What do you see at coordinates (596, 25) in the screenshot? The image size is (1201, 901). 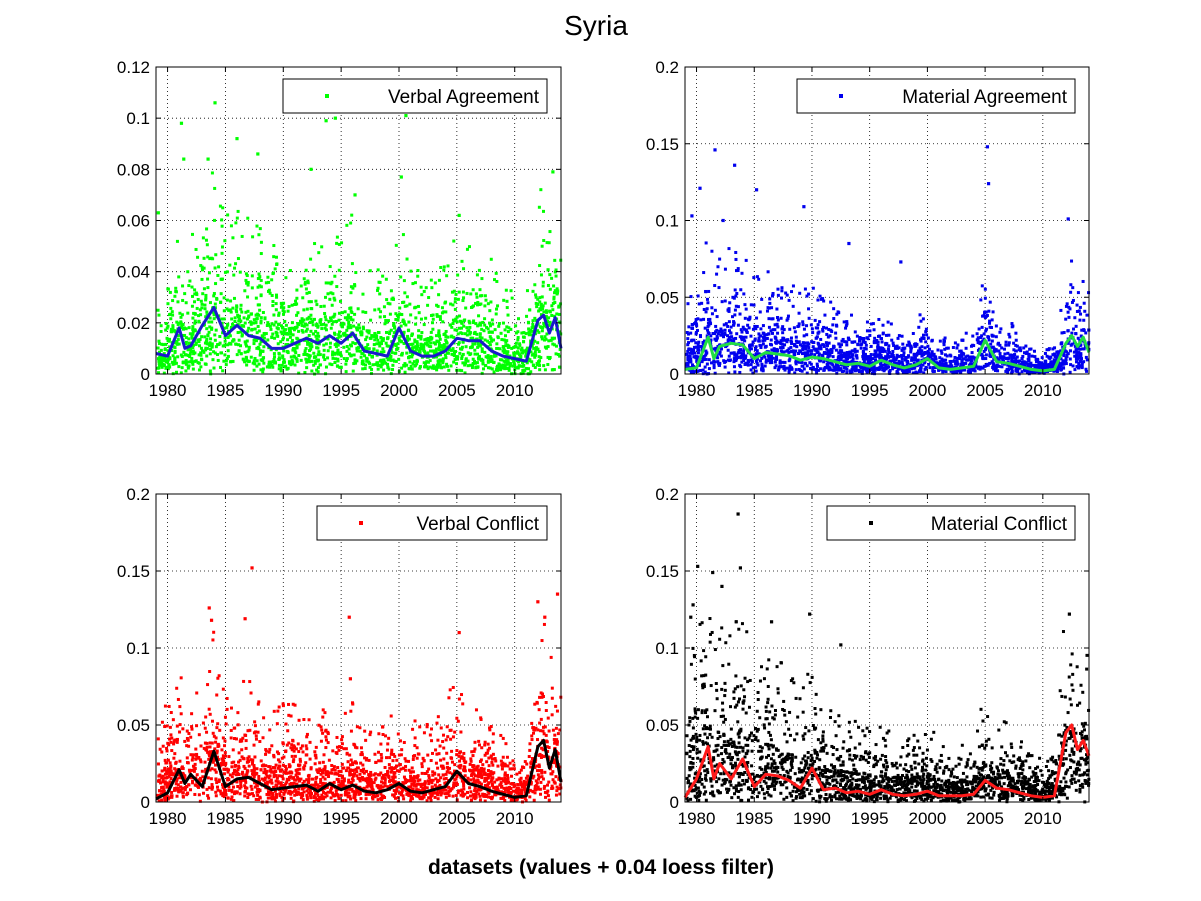 I see `figure-title: Syria` at bounding box center [596, 25].